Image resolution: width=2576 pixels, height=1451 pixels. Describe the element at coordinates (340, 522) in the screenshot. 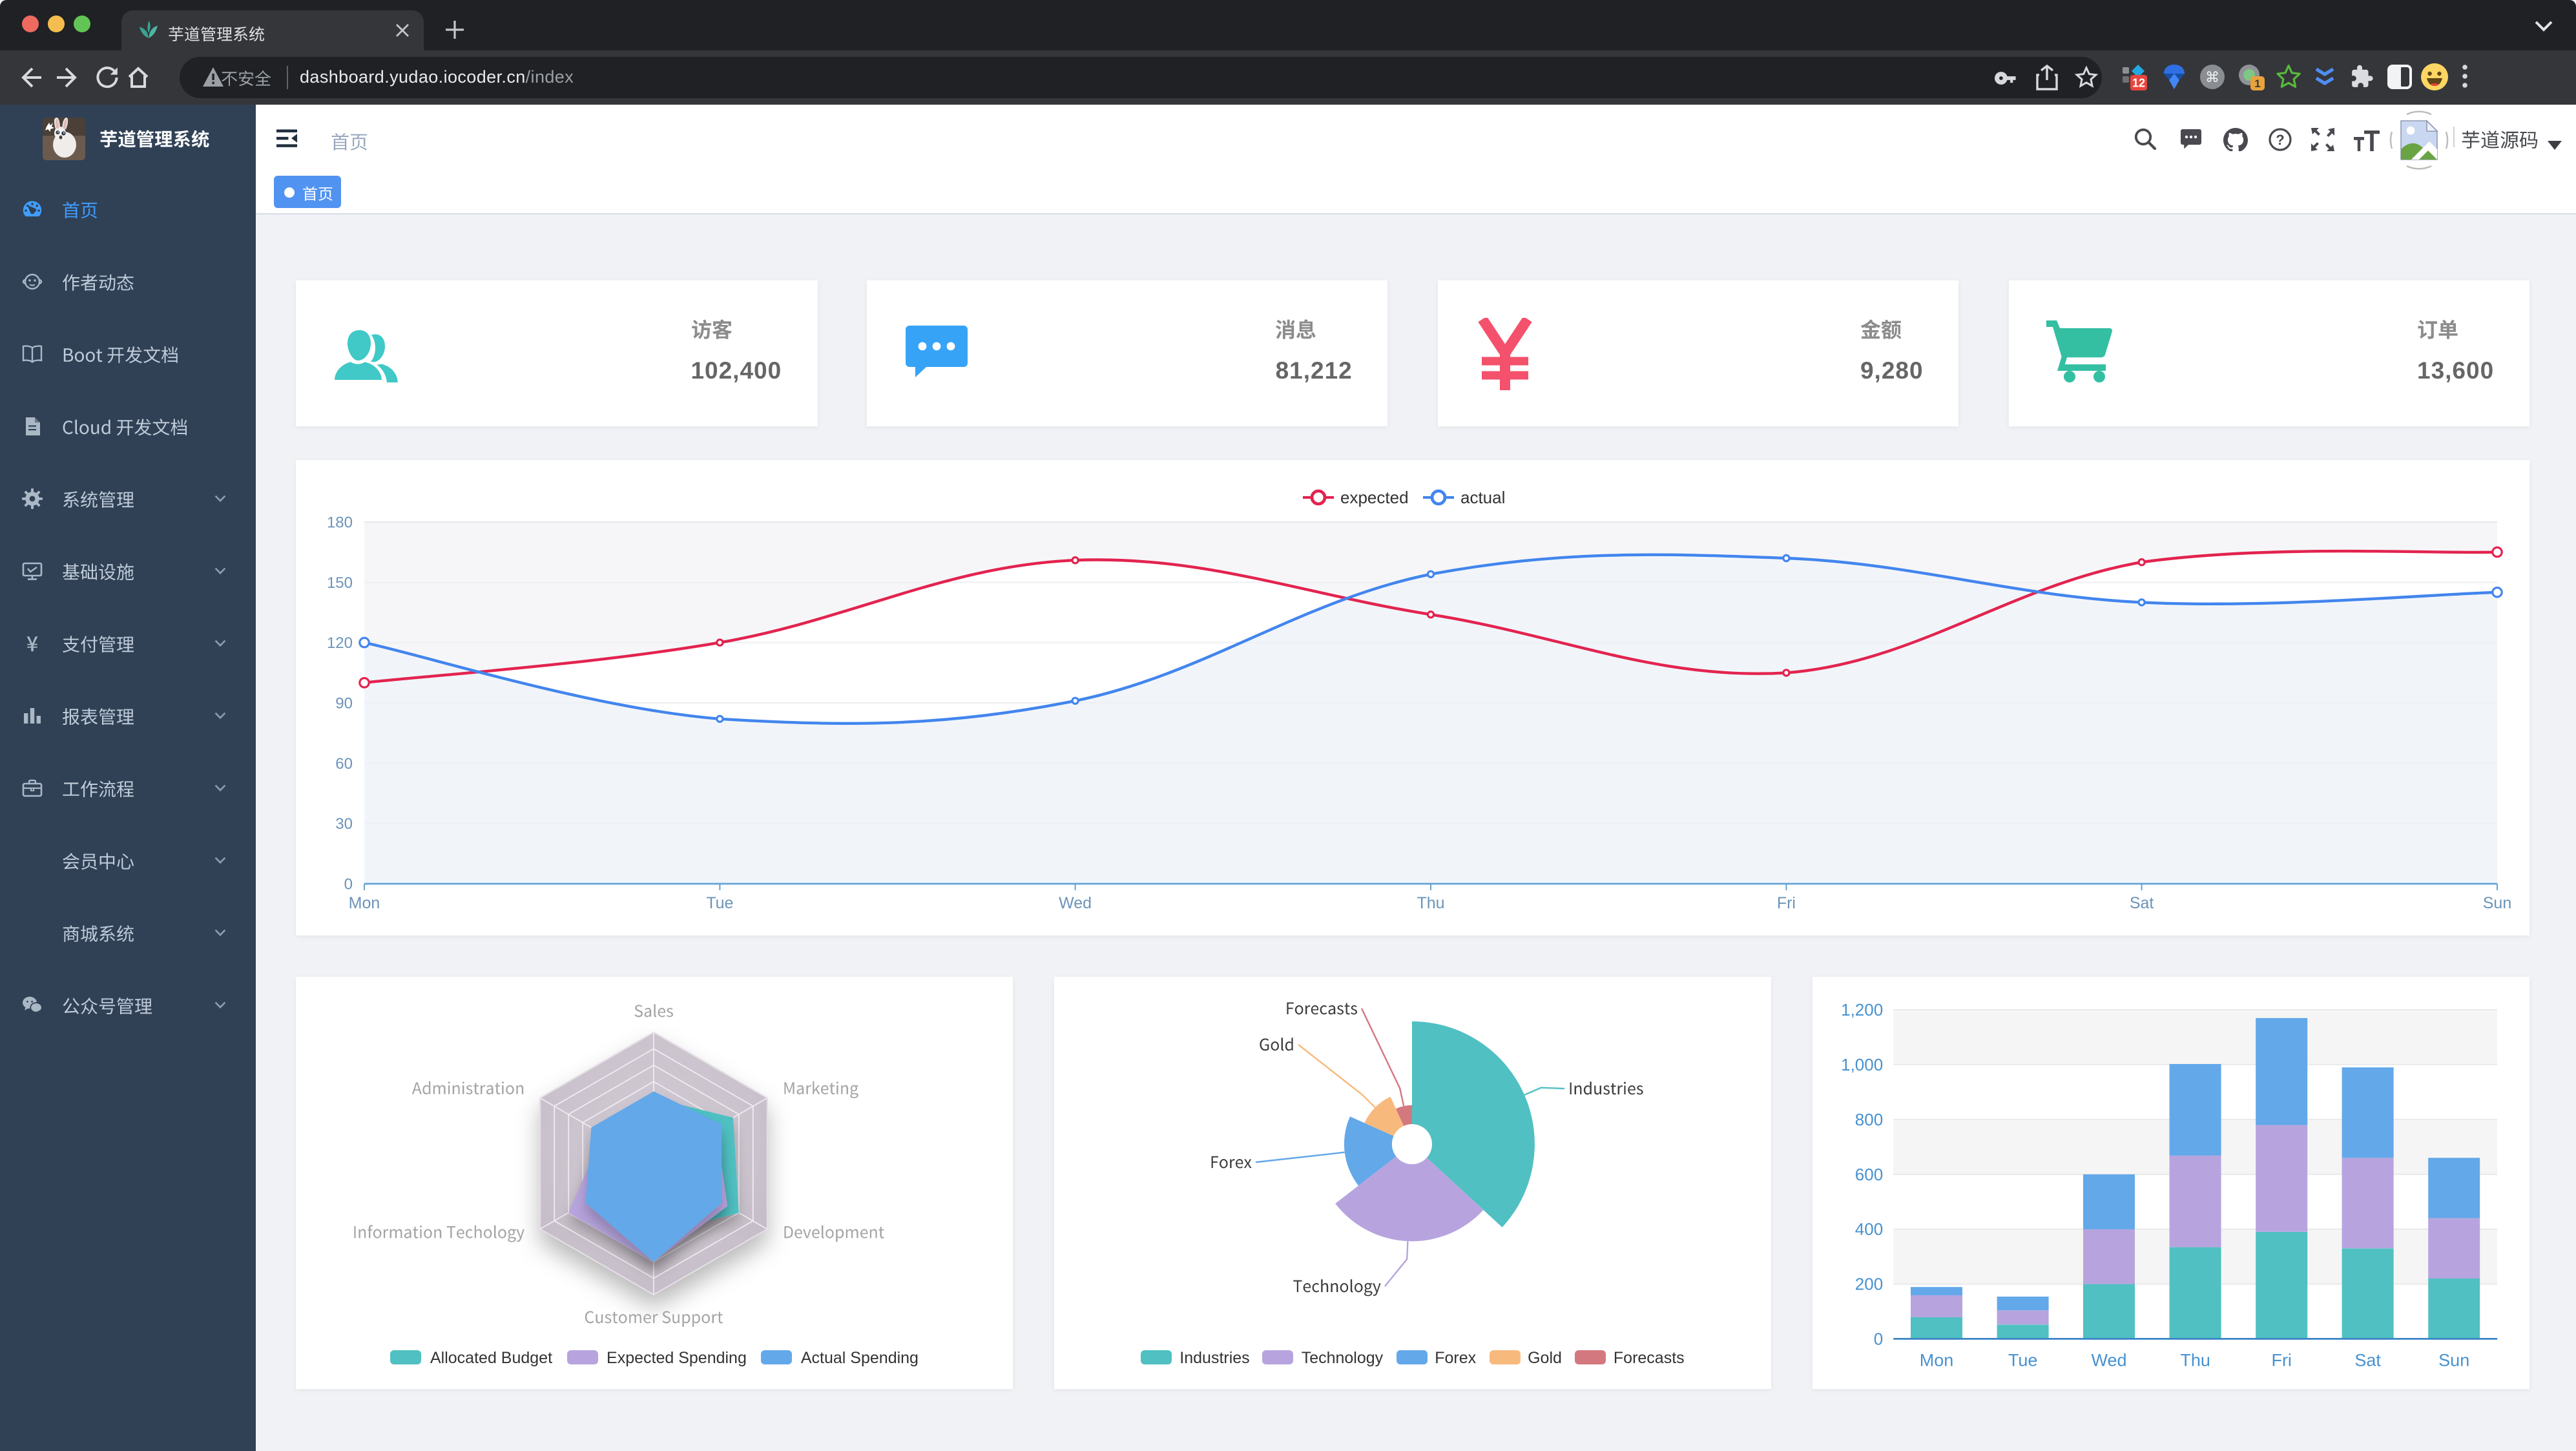

I see `svg-text: 180` at that location.